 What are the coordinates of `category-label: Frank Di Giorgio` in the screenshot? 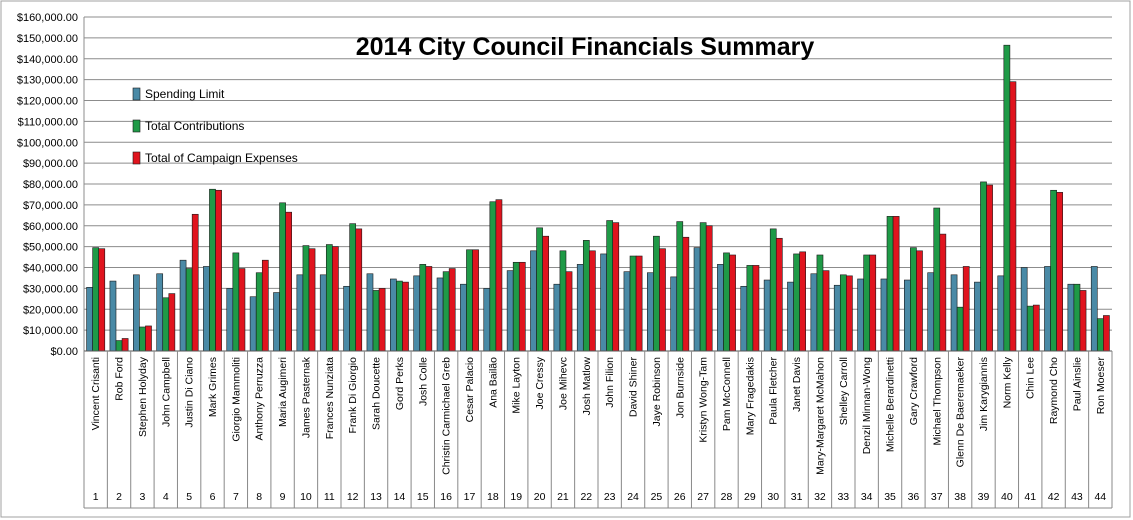 It's located at (353, 395).